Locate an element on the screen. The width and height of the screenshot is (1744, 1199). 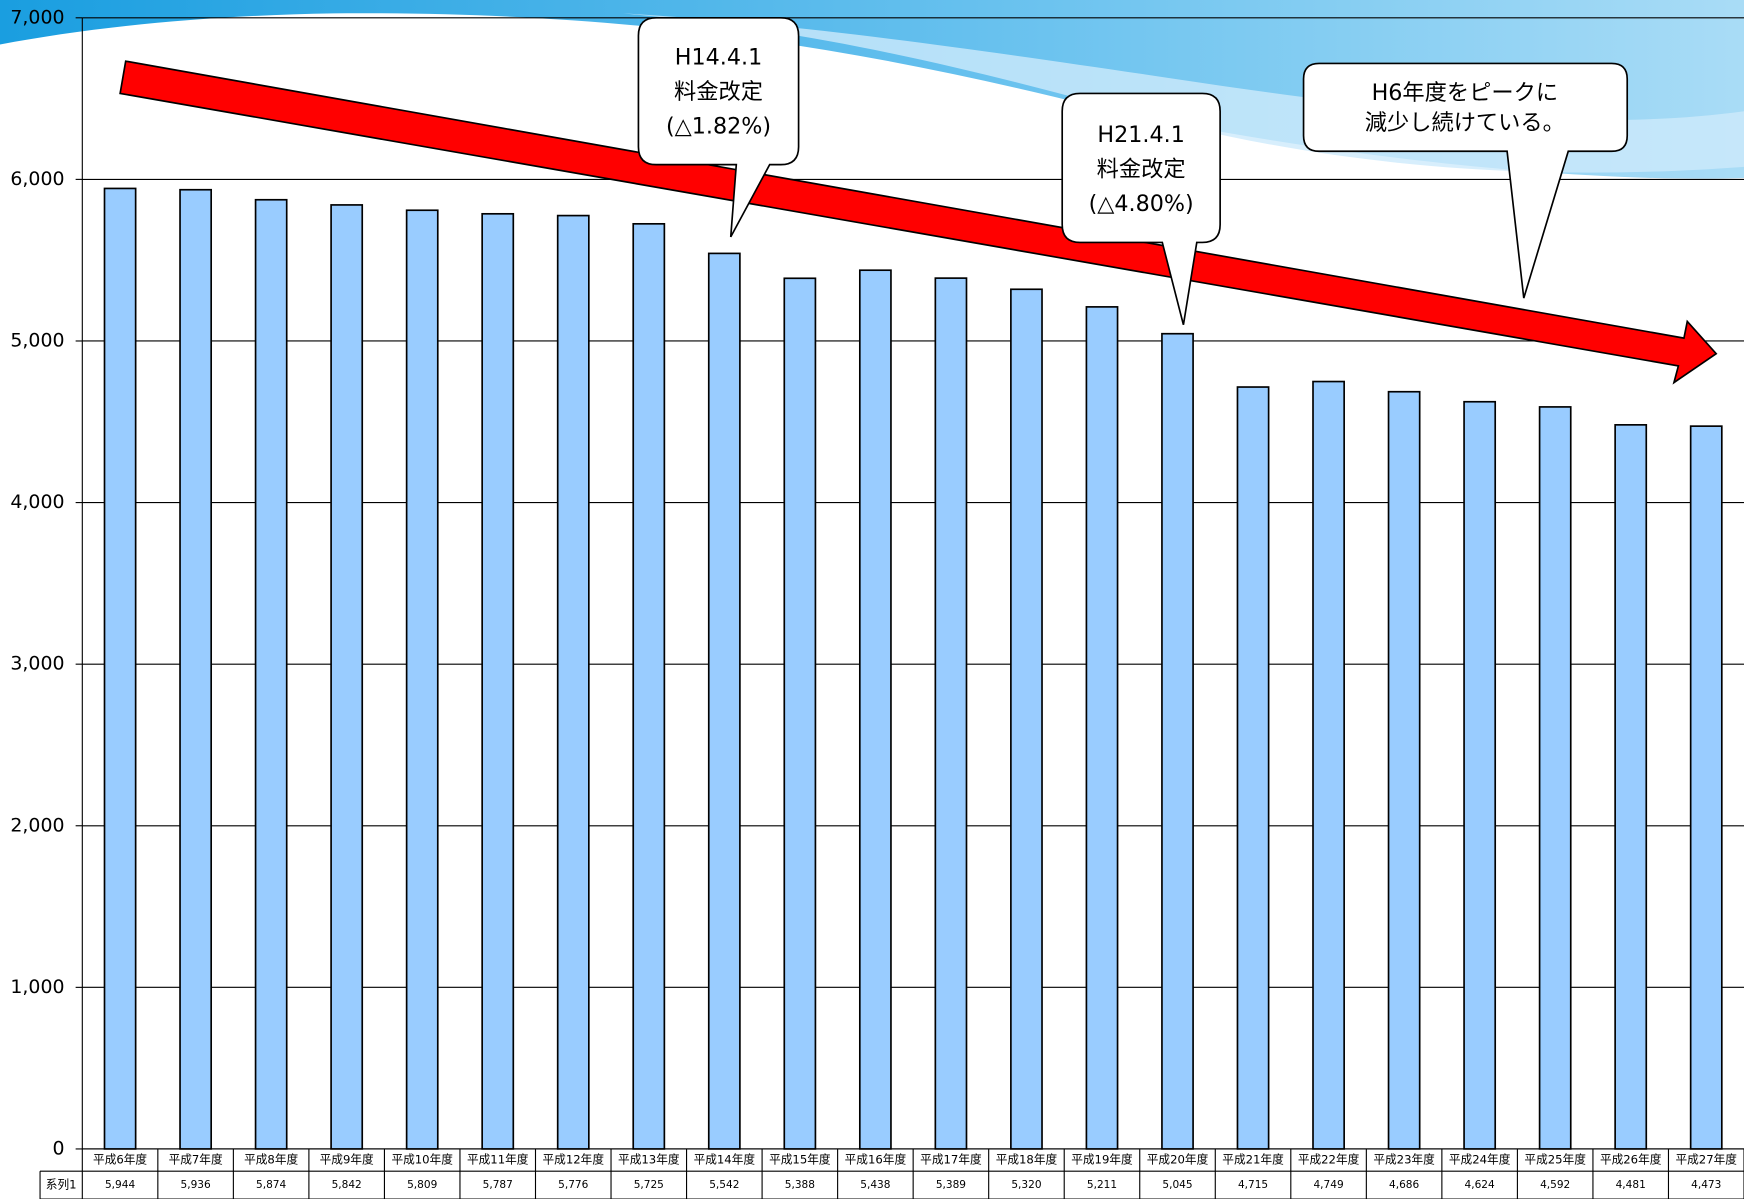
x-tick-label: 平成6年度 is located at coordinates (120, 1160).